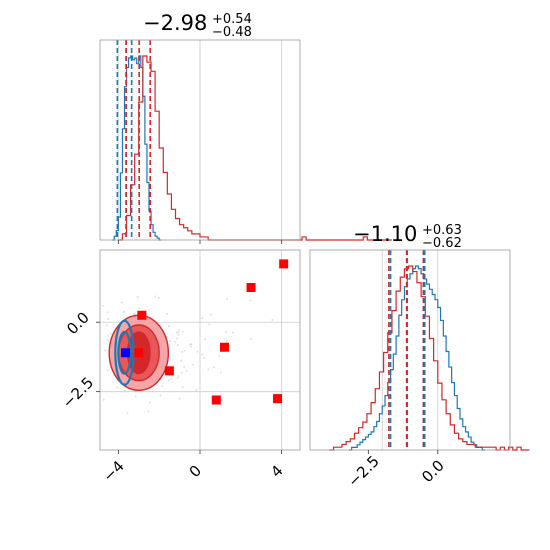 The height and width of the screenshot is (550, 550). What do you see at coordinates (232, 32) in the screenshot?
I see `title-lower-error: −0.48` at bounding box center [232, 32].